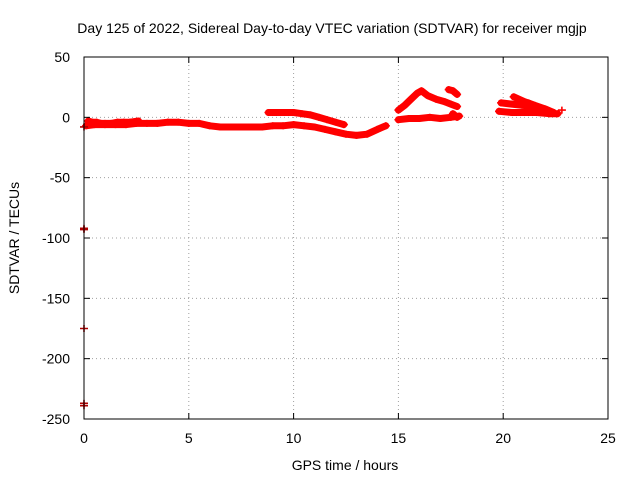 This screenshot has height=480, width=640. I want to click on x-tick-label: 0, so click(84, 438).